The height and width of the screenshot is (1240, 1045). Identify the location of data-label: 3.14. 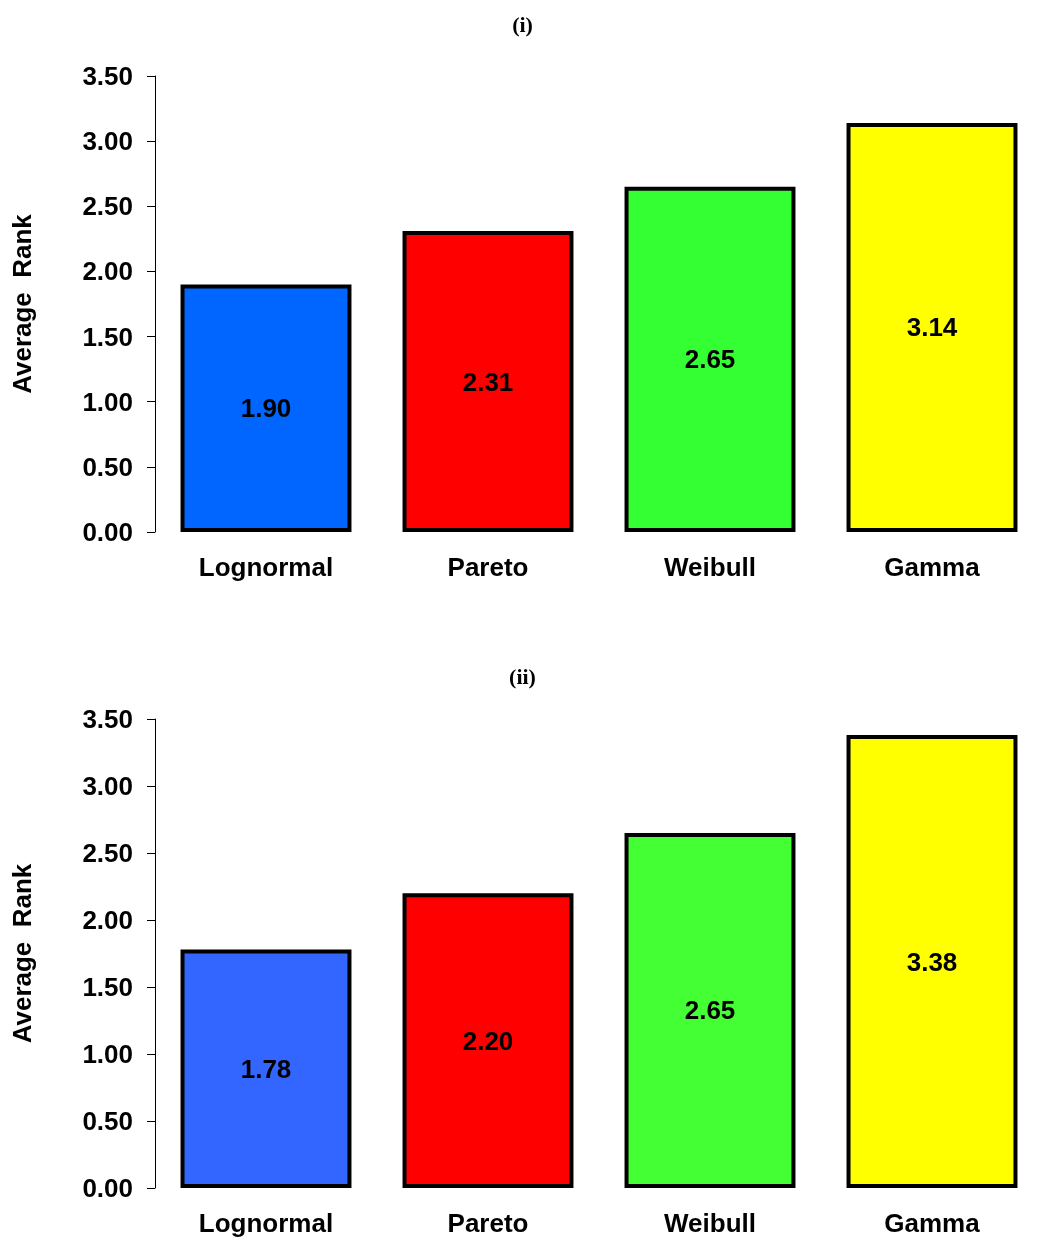
(932, 327).